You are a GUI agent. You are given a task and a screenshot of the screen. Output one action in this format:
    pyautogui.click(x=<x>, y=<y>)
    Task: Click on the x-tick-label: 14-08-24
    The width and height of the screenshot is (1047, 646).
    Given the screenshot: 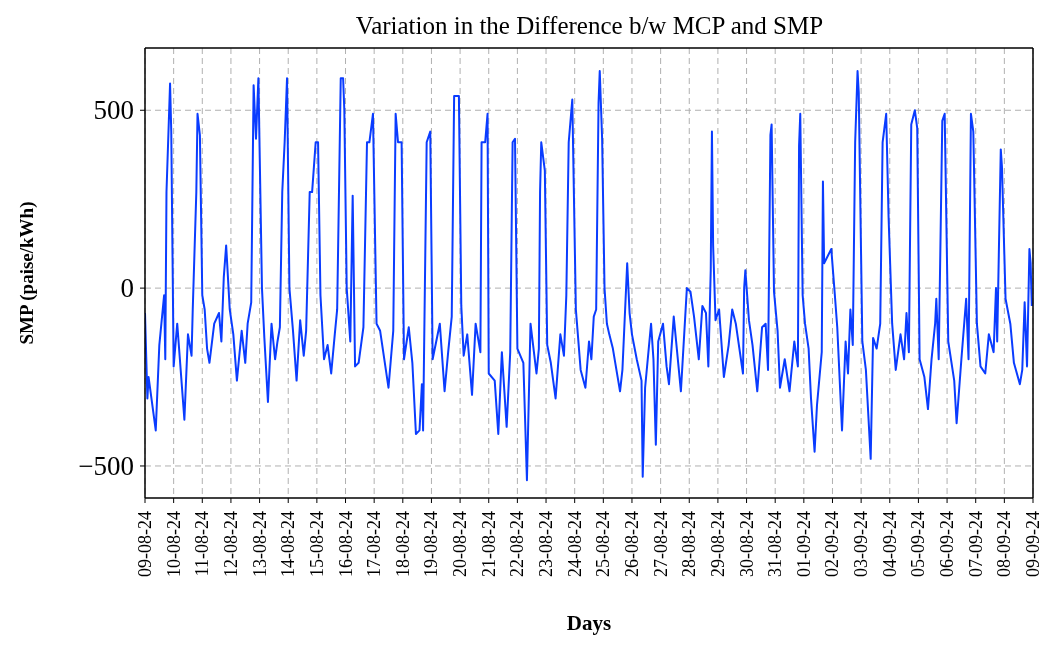 What is the action you would take?
    pyautogui.click(x=288, y=544)
    